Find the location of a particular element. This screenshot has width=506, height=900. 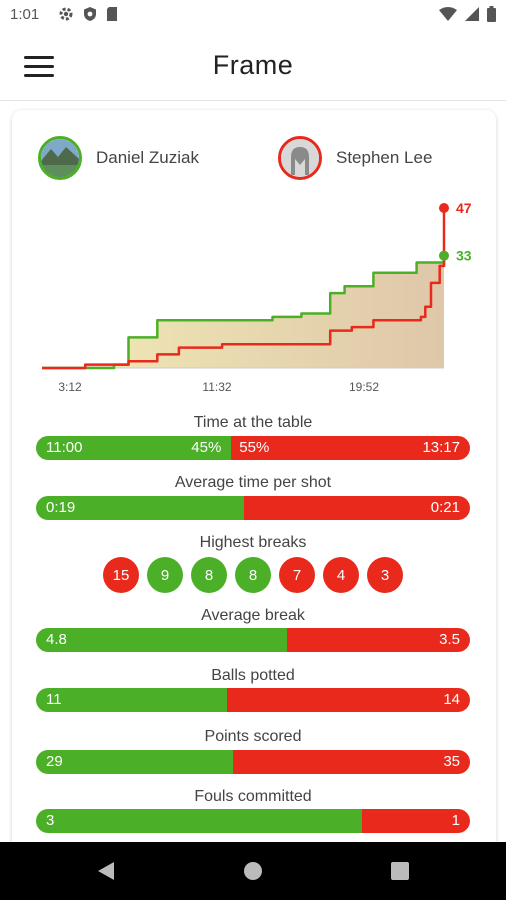

stat-label: Time at the table is located at coordinates (253, 422).